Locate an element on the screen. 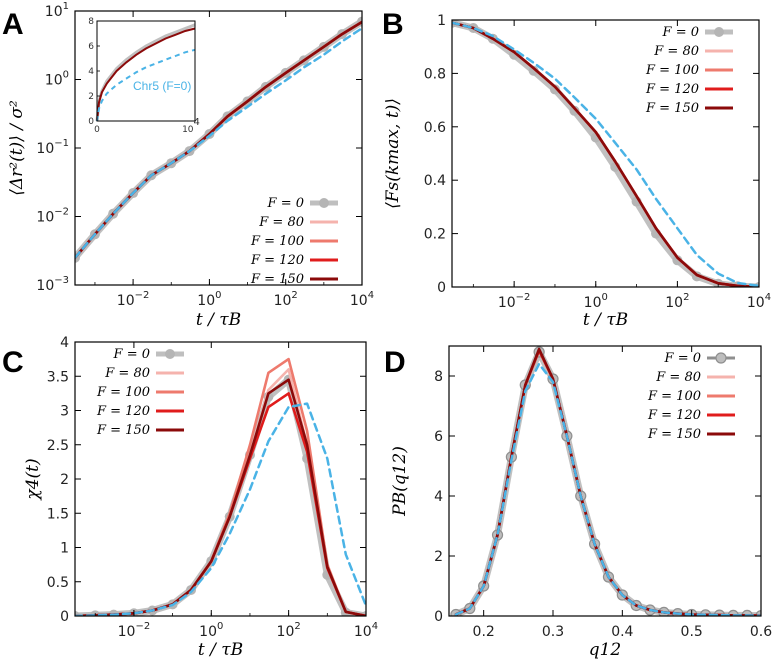  inset-y-tick-label: 2 is located at coordinates (91, 97).